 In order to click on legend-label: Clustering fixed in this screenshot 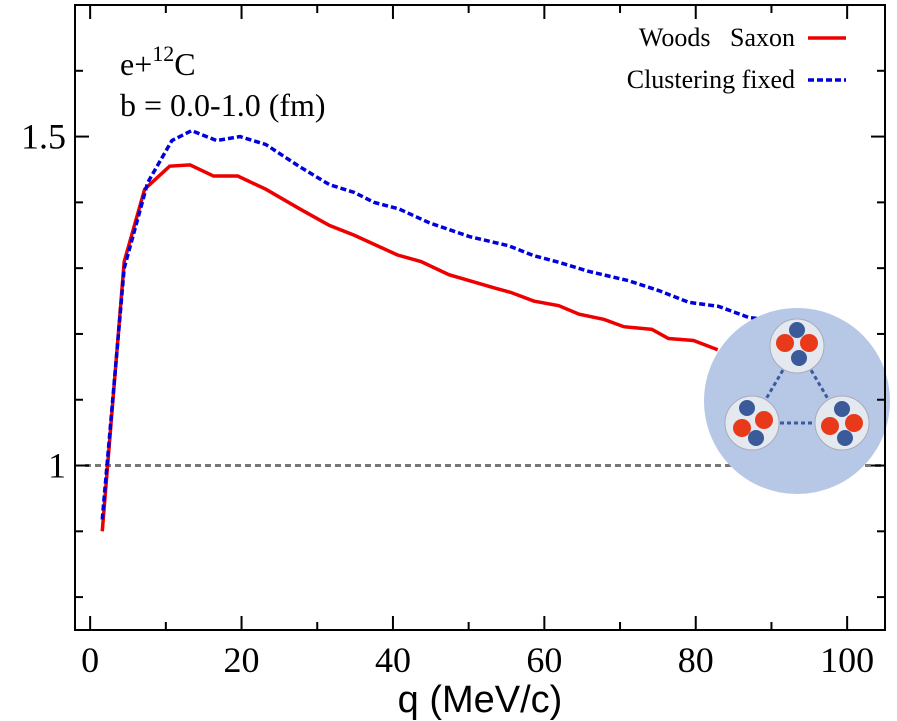, I will do `click(711, 79)`.